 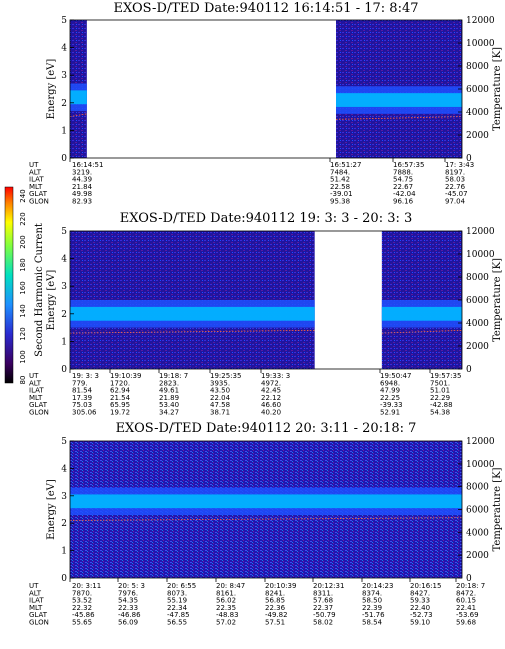 I want to click on orbit-cell: 47.99, so click(x=390, y=391).